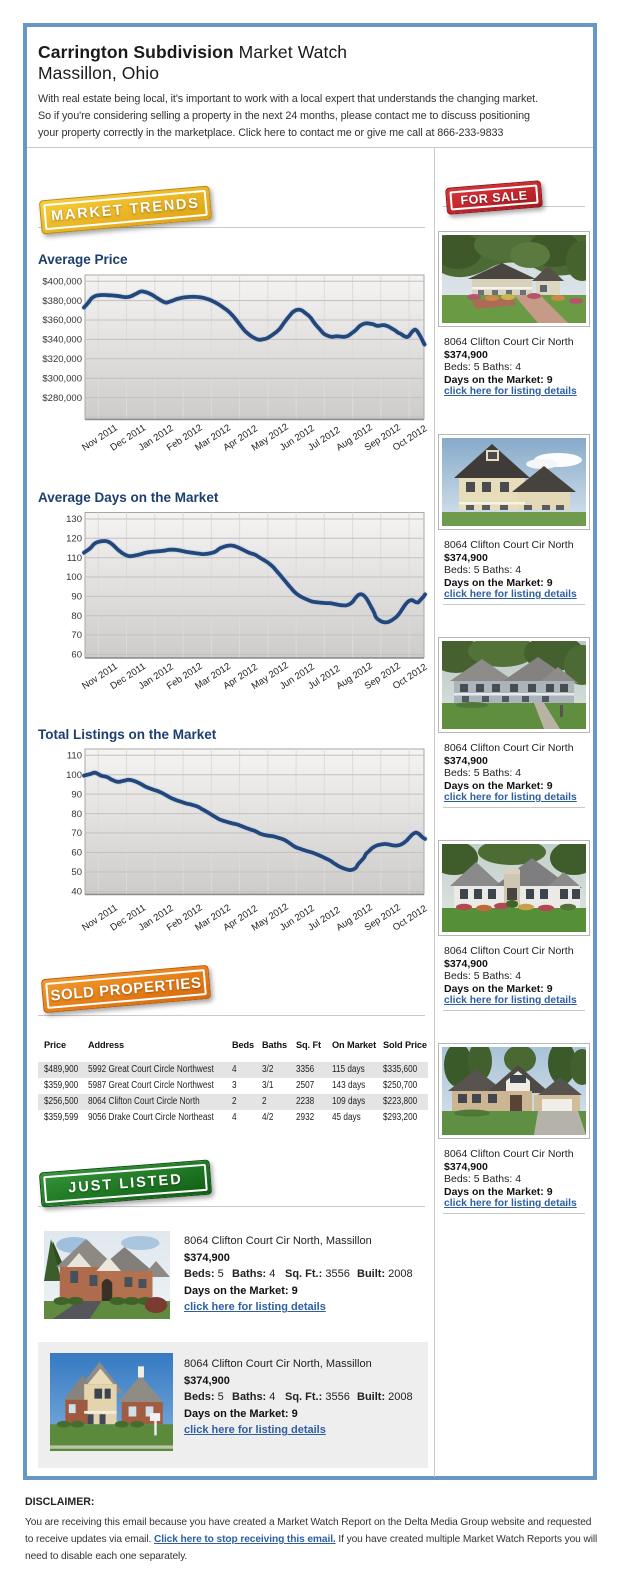 The height and width of the screenshot is (1583, 620). What do you see at coordinates (74, 539) in the screenshot?
I see `svg-text: 120` at bounding box center [74, 539].